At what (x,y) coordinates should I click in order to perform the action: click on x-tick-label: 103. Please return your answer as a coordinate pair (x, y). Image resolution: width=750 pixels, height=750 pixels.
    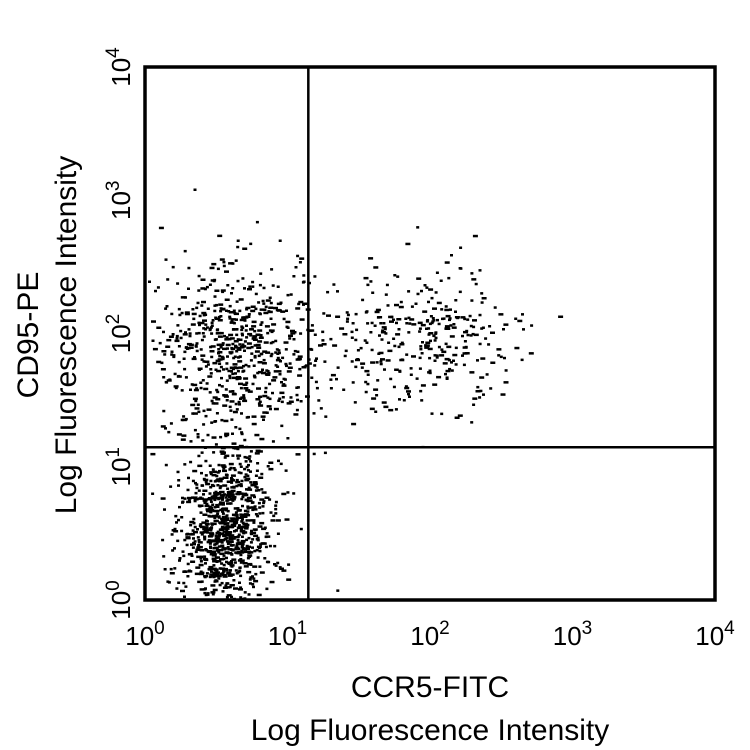
    Looking at the image, I should click on (573, 634).